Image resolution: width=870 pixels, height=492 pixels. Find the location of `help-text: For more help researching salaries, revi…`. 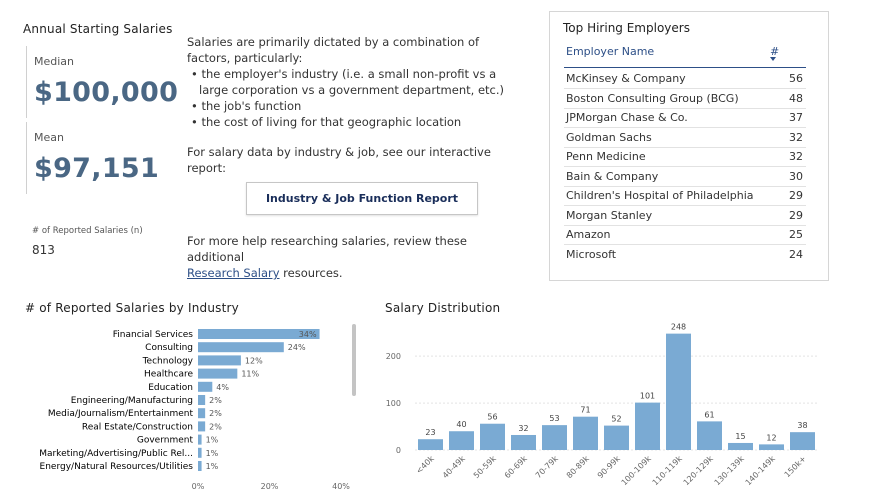

help-text: For more help researching salaries, revi… is located at coordinates (327, 249).